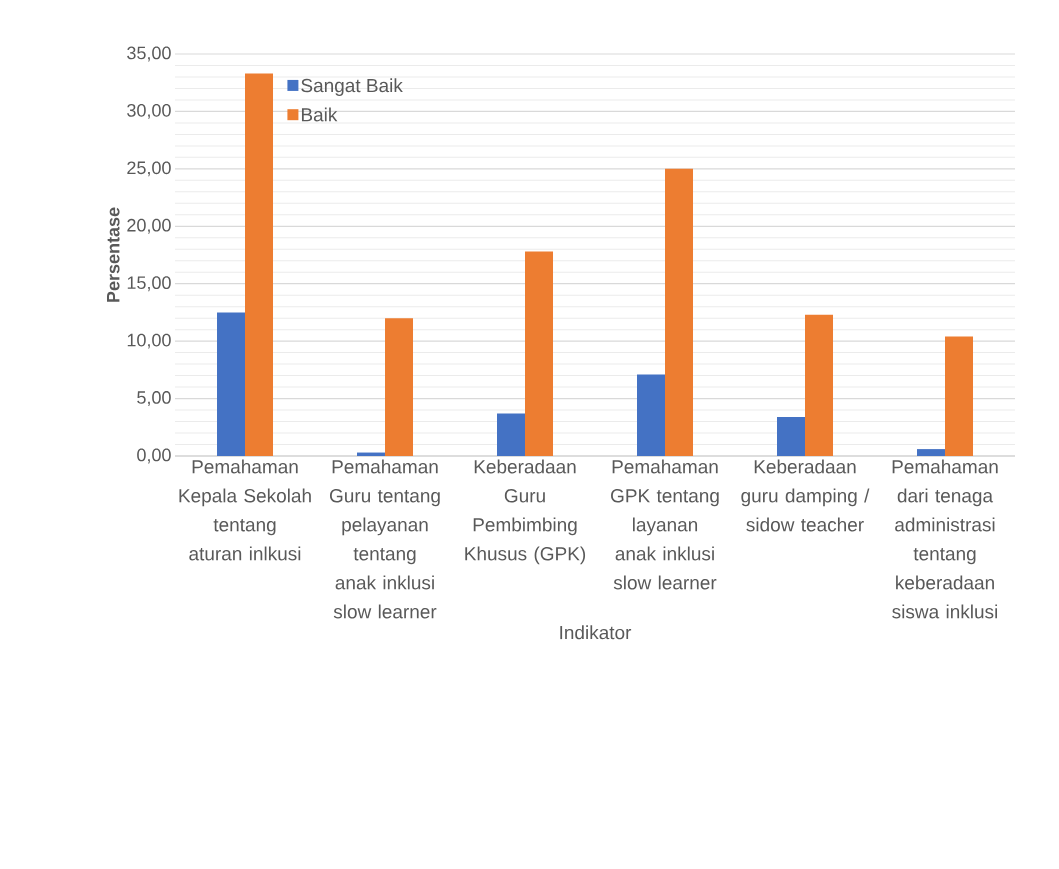 This screenshot has height=869, width=1059. What do you see at coordinates (154, 456) in the screenshot?
I see `y-tick-label: 0,00` at bounding box center [154, 456].